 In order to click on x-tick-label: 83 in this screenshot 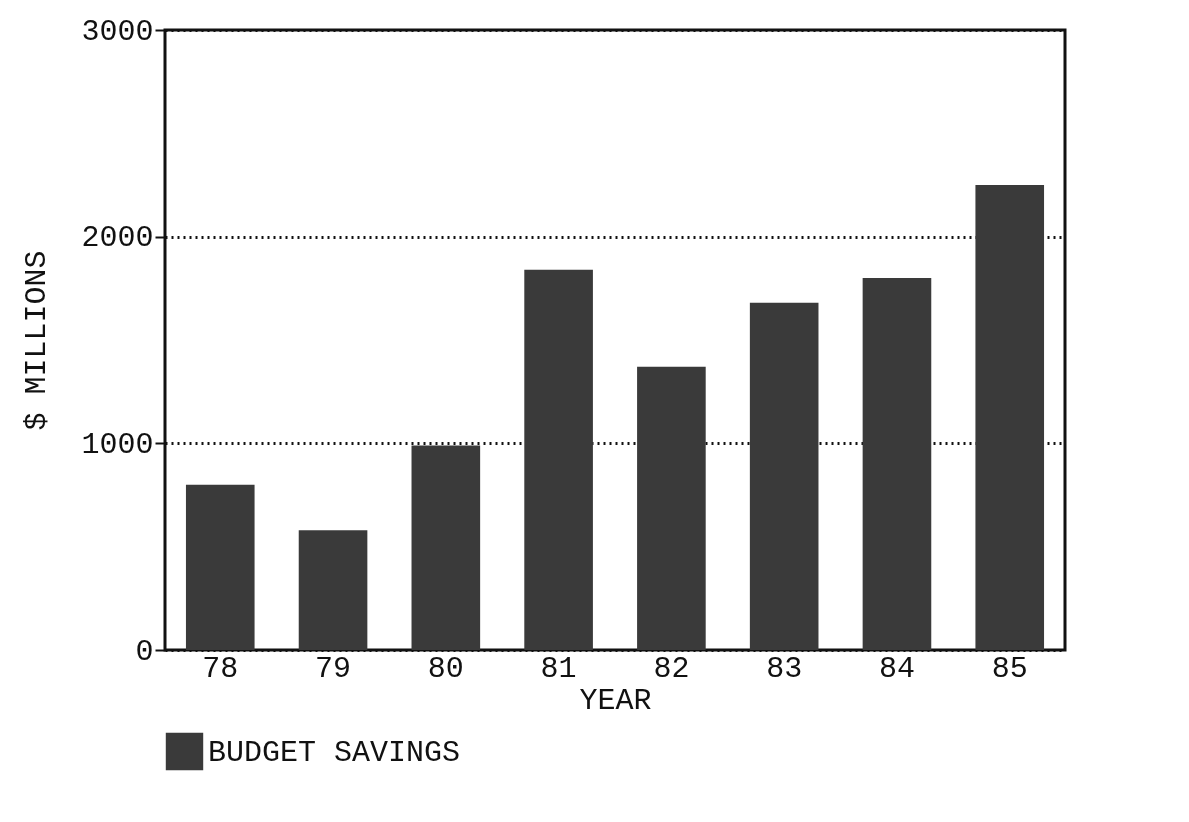, I will do `click(784, 668)`.